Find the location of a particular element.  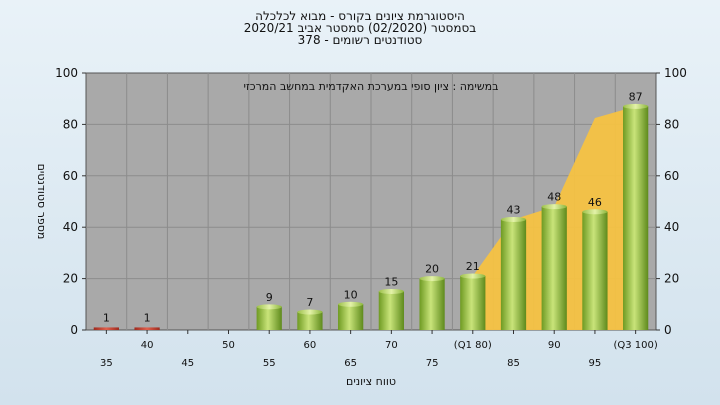

y-tick-label-left: 100 is located at coordinates (66, 73).